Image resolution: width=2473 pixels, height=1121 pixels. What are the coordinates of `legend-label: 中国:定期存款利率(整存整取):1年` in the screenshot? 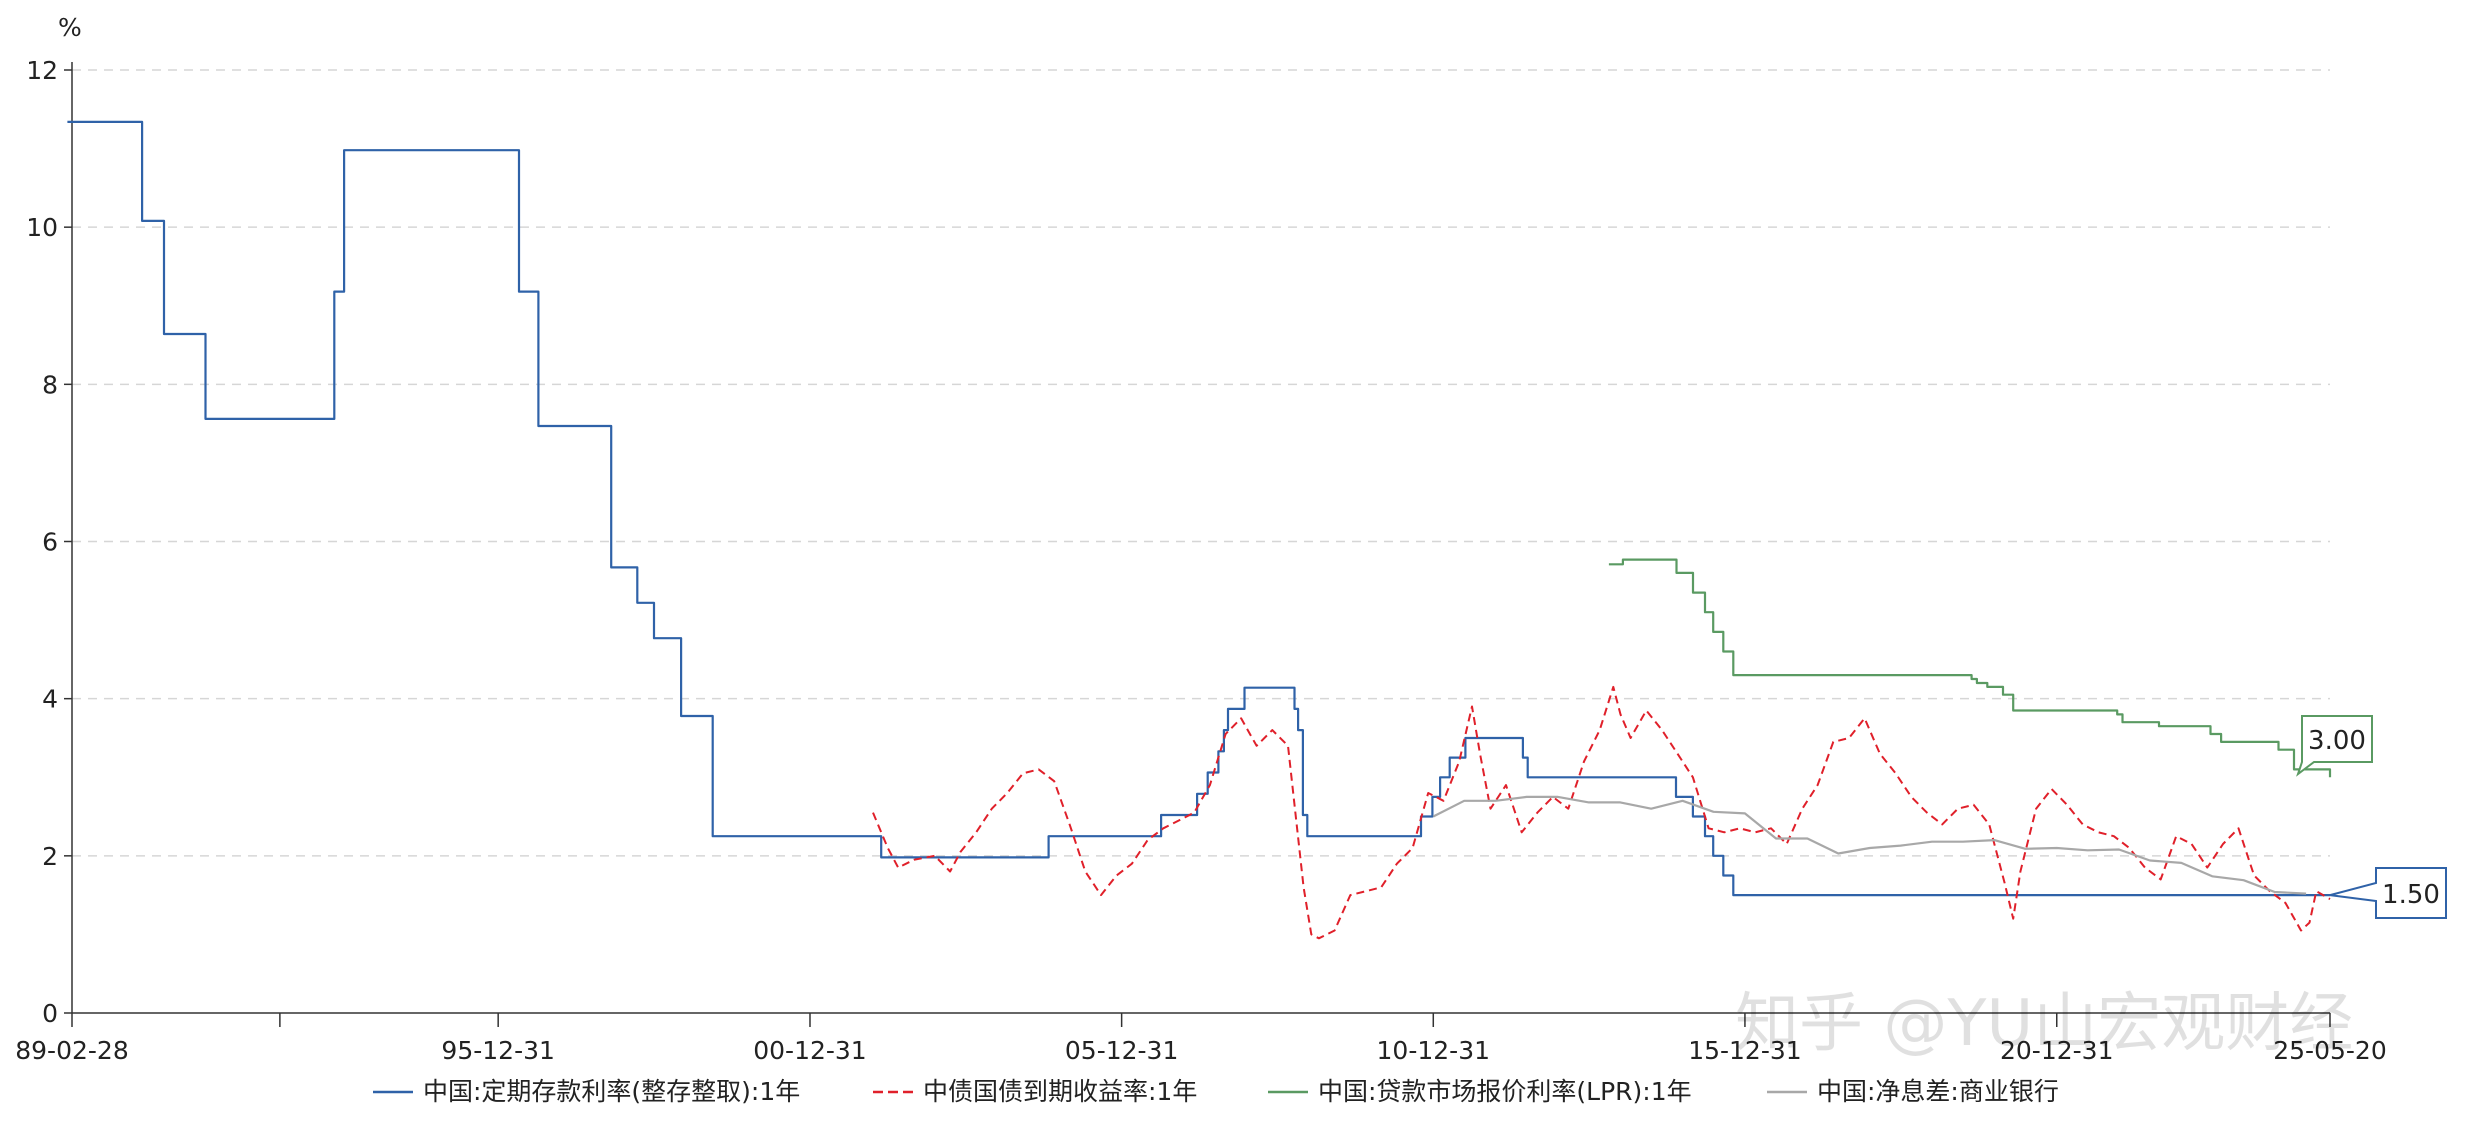 It's located at (611, 1091).